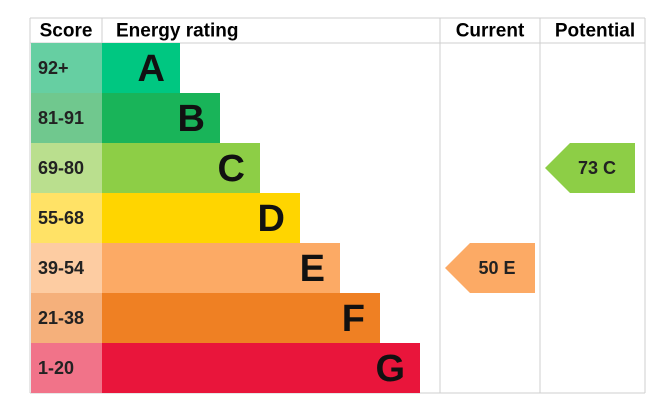  What do you see at coordinates (61, 218) in the screenshot?
I see `score-label: 55-68` at bounding box center [61, 218].